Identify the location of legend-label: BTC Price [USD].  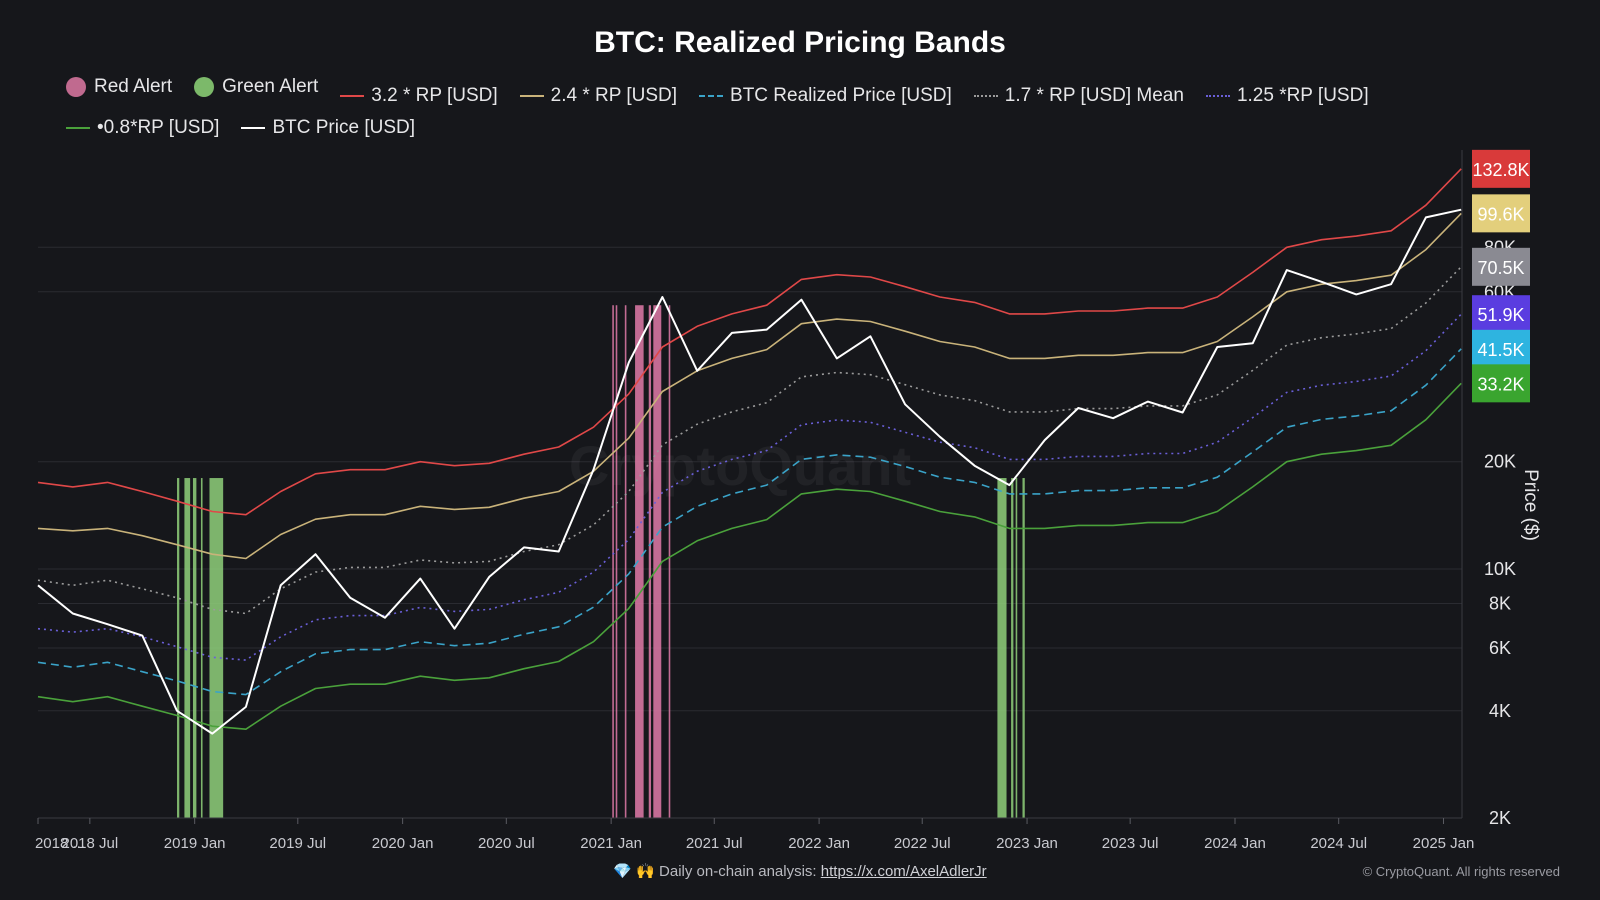
(343, 127).